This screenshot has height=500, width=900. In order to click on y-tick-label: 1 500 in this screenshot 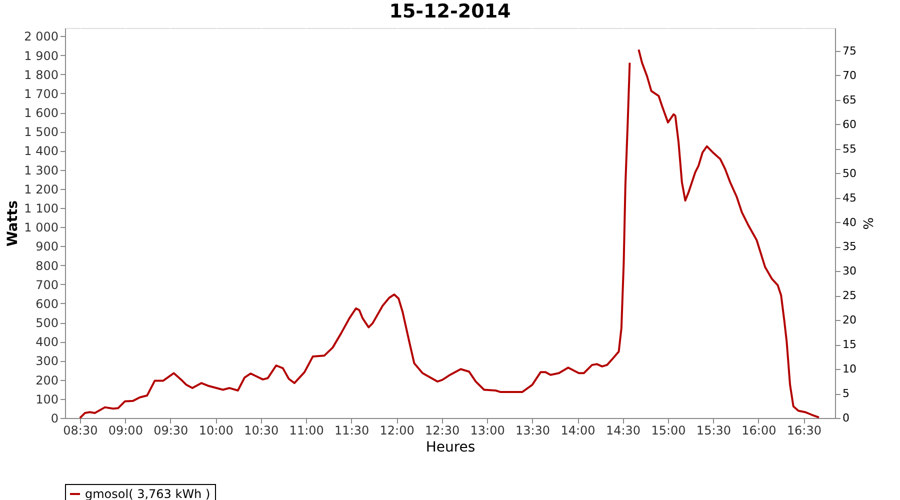, I will do `click(41, 132)`.